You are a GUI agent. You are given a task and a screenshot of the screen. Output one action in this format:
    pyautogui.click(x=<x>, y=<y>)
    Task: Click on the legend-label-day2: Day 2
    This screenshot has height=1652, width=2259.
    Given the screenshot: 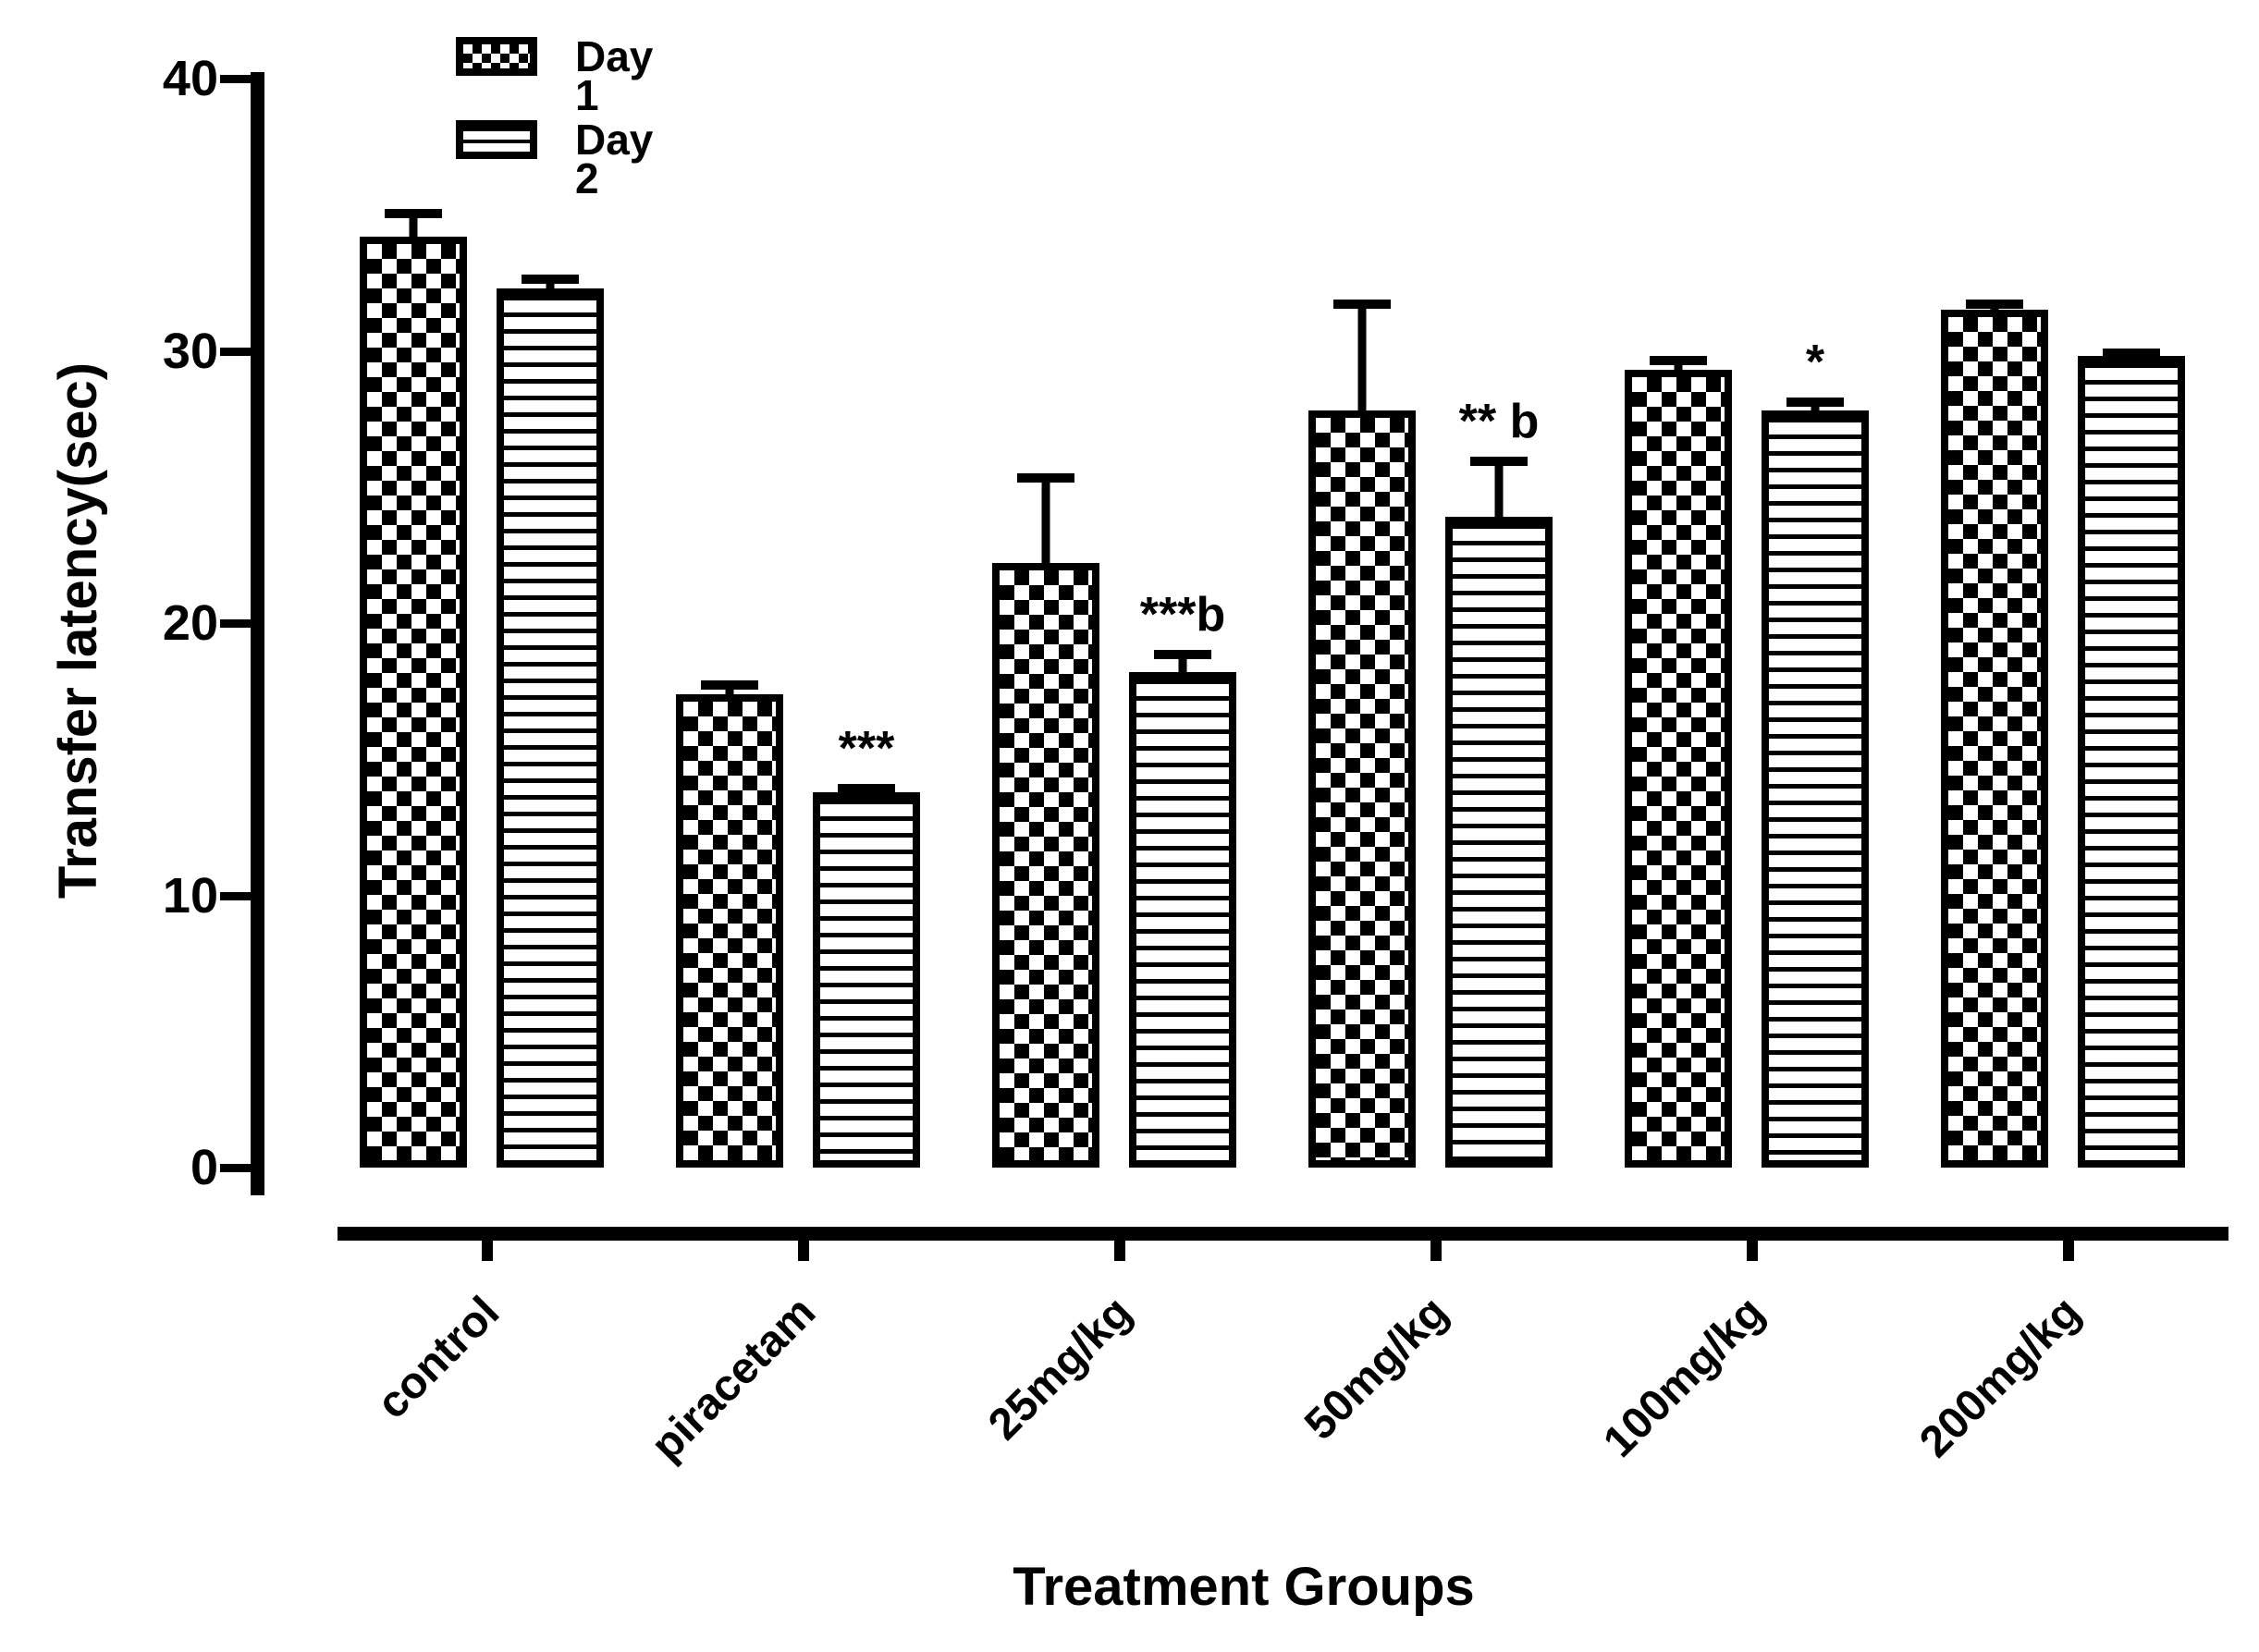 What is the action you would take?
    pyautogui.click(x=614, y=159)
    